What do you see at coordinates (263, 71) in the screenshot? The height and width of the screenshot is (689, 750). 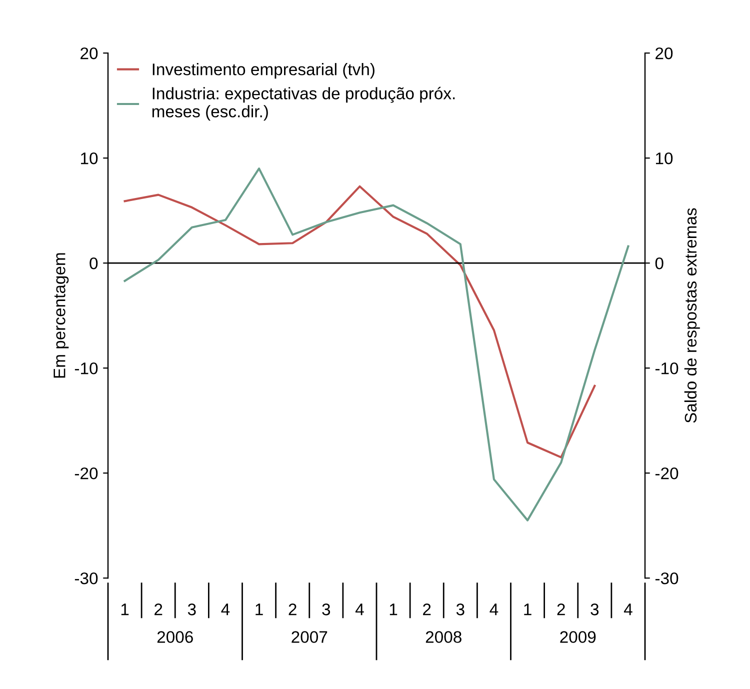 I see `legend-label: Investimento empresarial (tvh)` at bounding box center [263, 71].